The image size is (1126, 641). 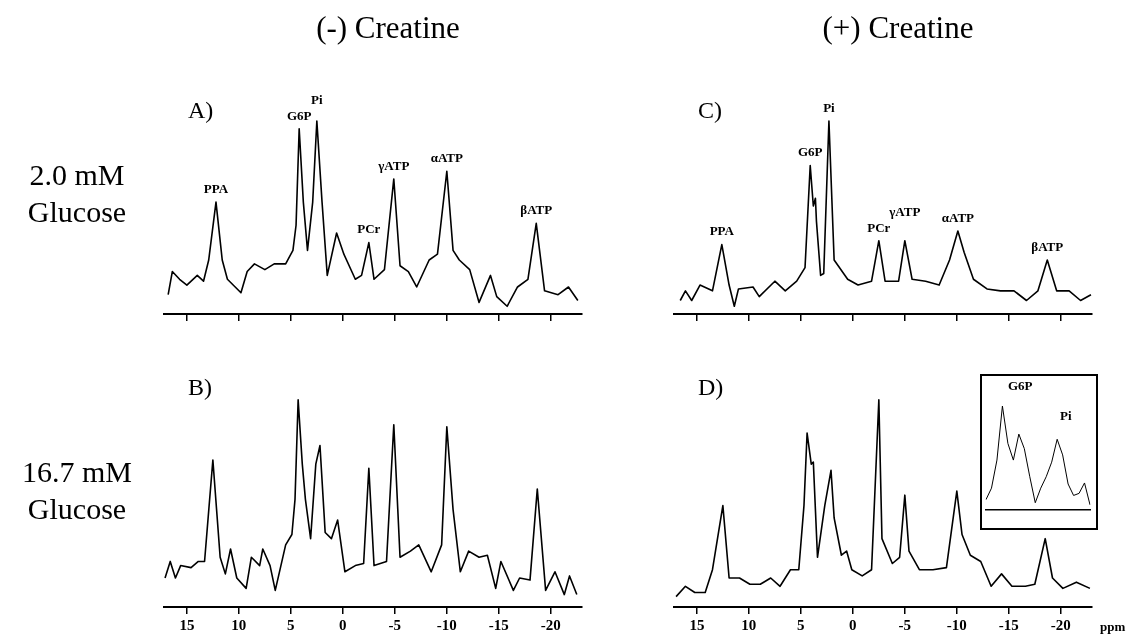 I want to click on annotation: A), so click(x=201, y=110).